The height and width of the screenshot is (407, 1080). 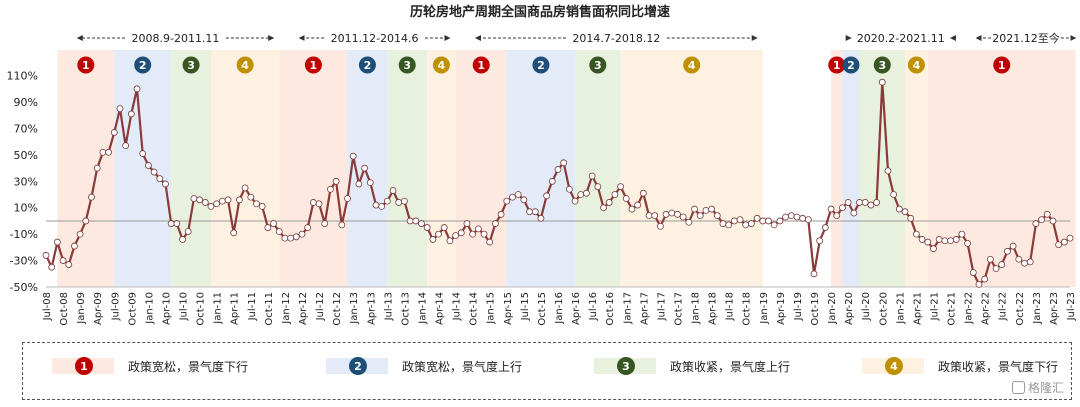 I want to click on x-tick-label: Jan-22, so click(x=969, y=308).